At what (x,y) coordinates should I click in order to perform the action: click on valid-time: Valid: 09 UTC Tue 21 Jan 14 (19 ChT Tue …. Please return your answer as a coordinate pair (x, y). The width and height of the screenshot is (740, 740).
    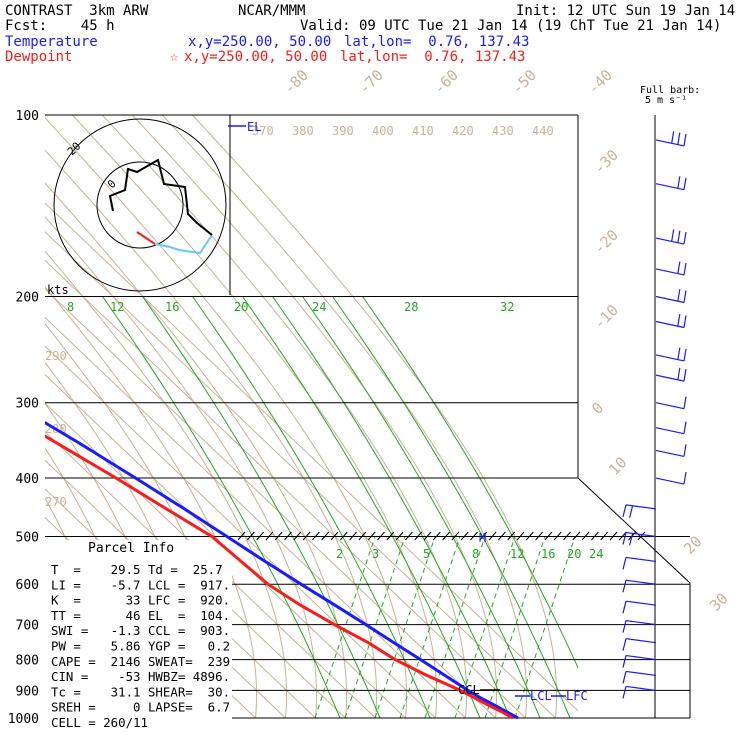
    Looking at the image, I should click on (511, 26).